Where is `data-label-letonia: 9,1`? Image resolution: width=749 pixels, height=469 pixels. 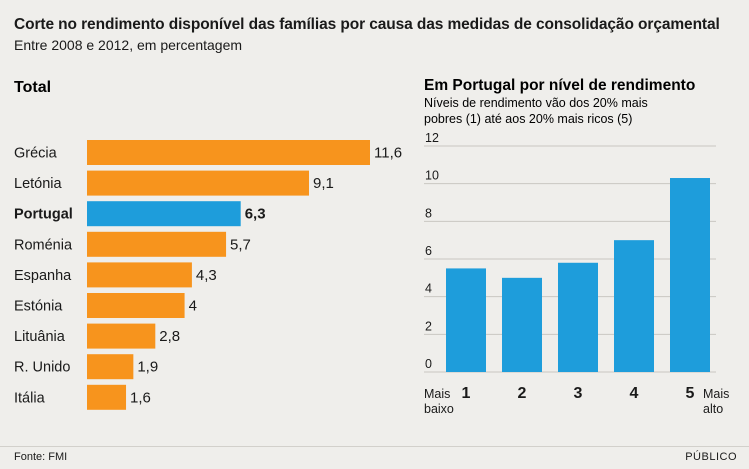
data-label-letonia: 9,1 is located at coordinates (323, 183).